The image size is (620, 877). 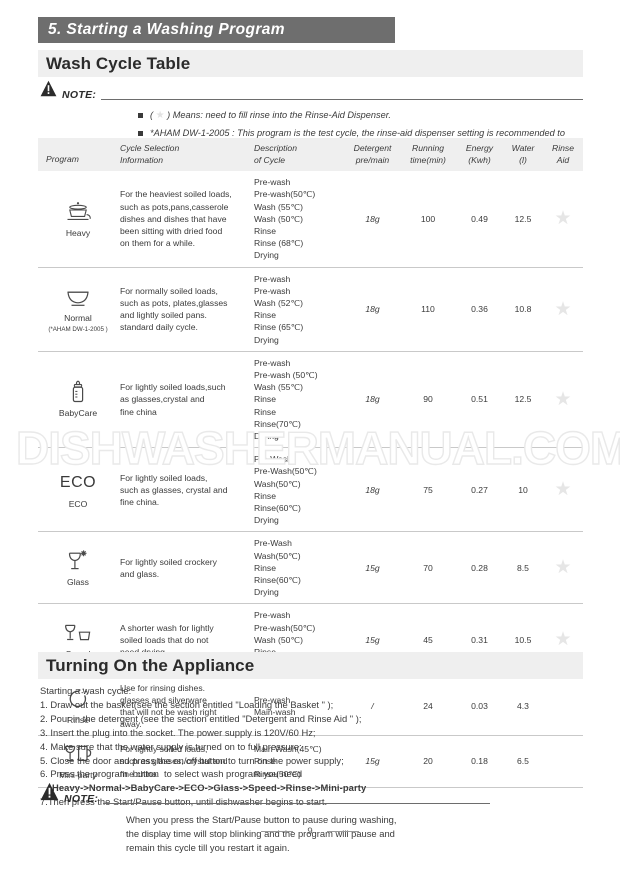 What do you see at coordinates (78, 483) in the screenshot?
I see `eco-text-icon: ECO` at bounding box center [78, 483].